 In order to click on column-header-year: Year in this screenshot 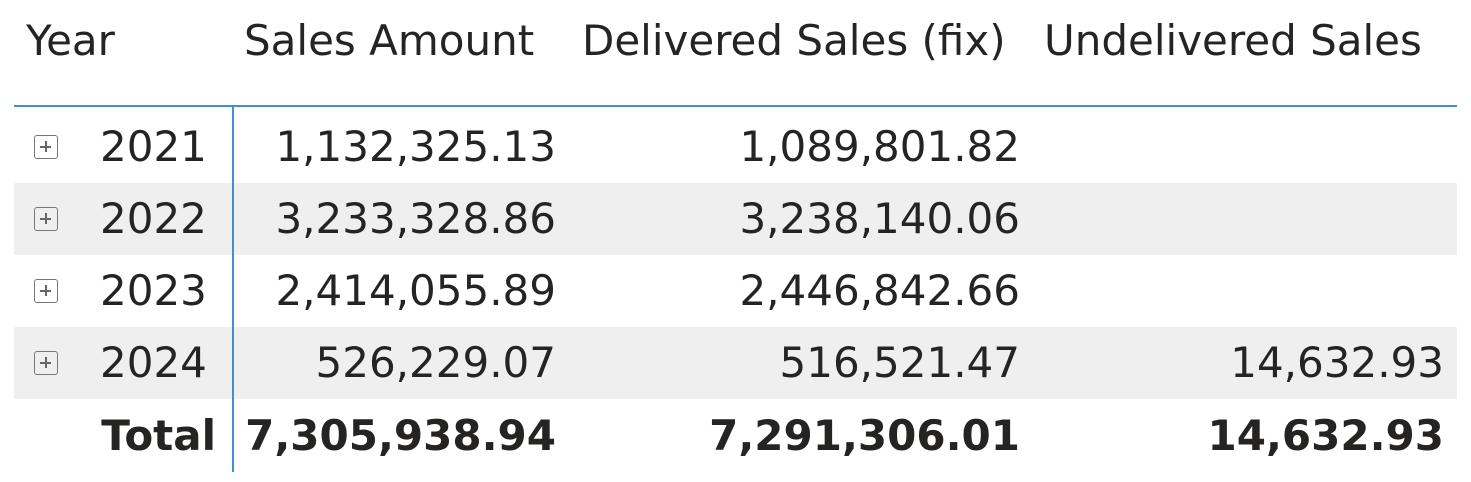, I will do `click(70, 40)`.